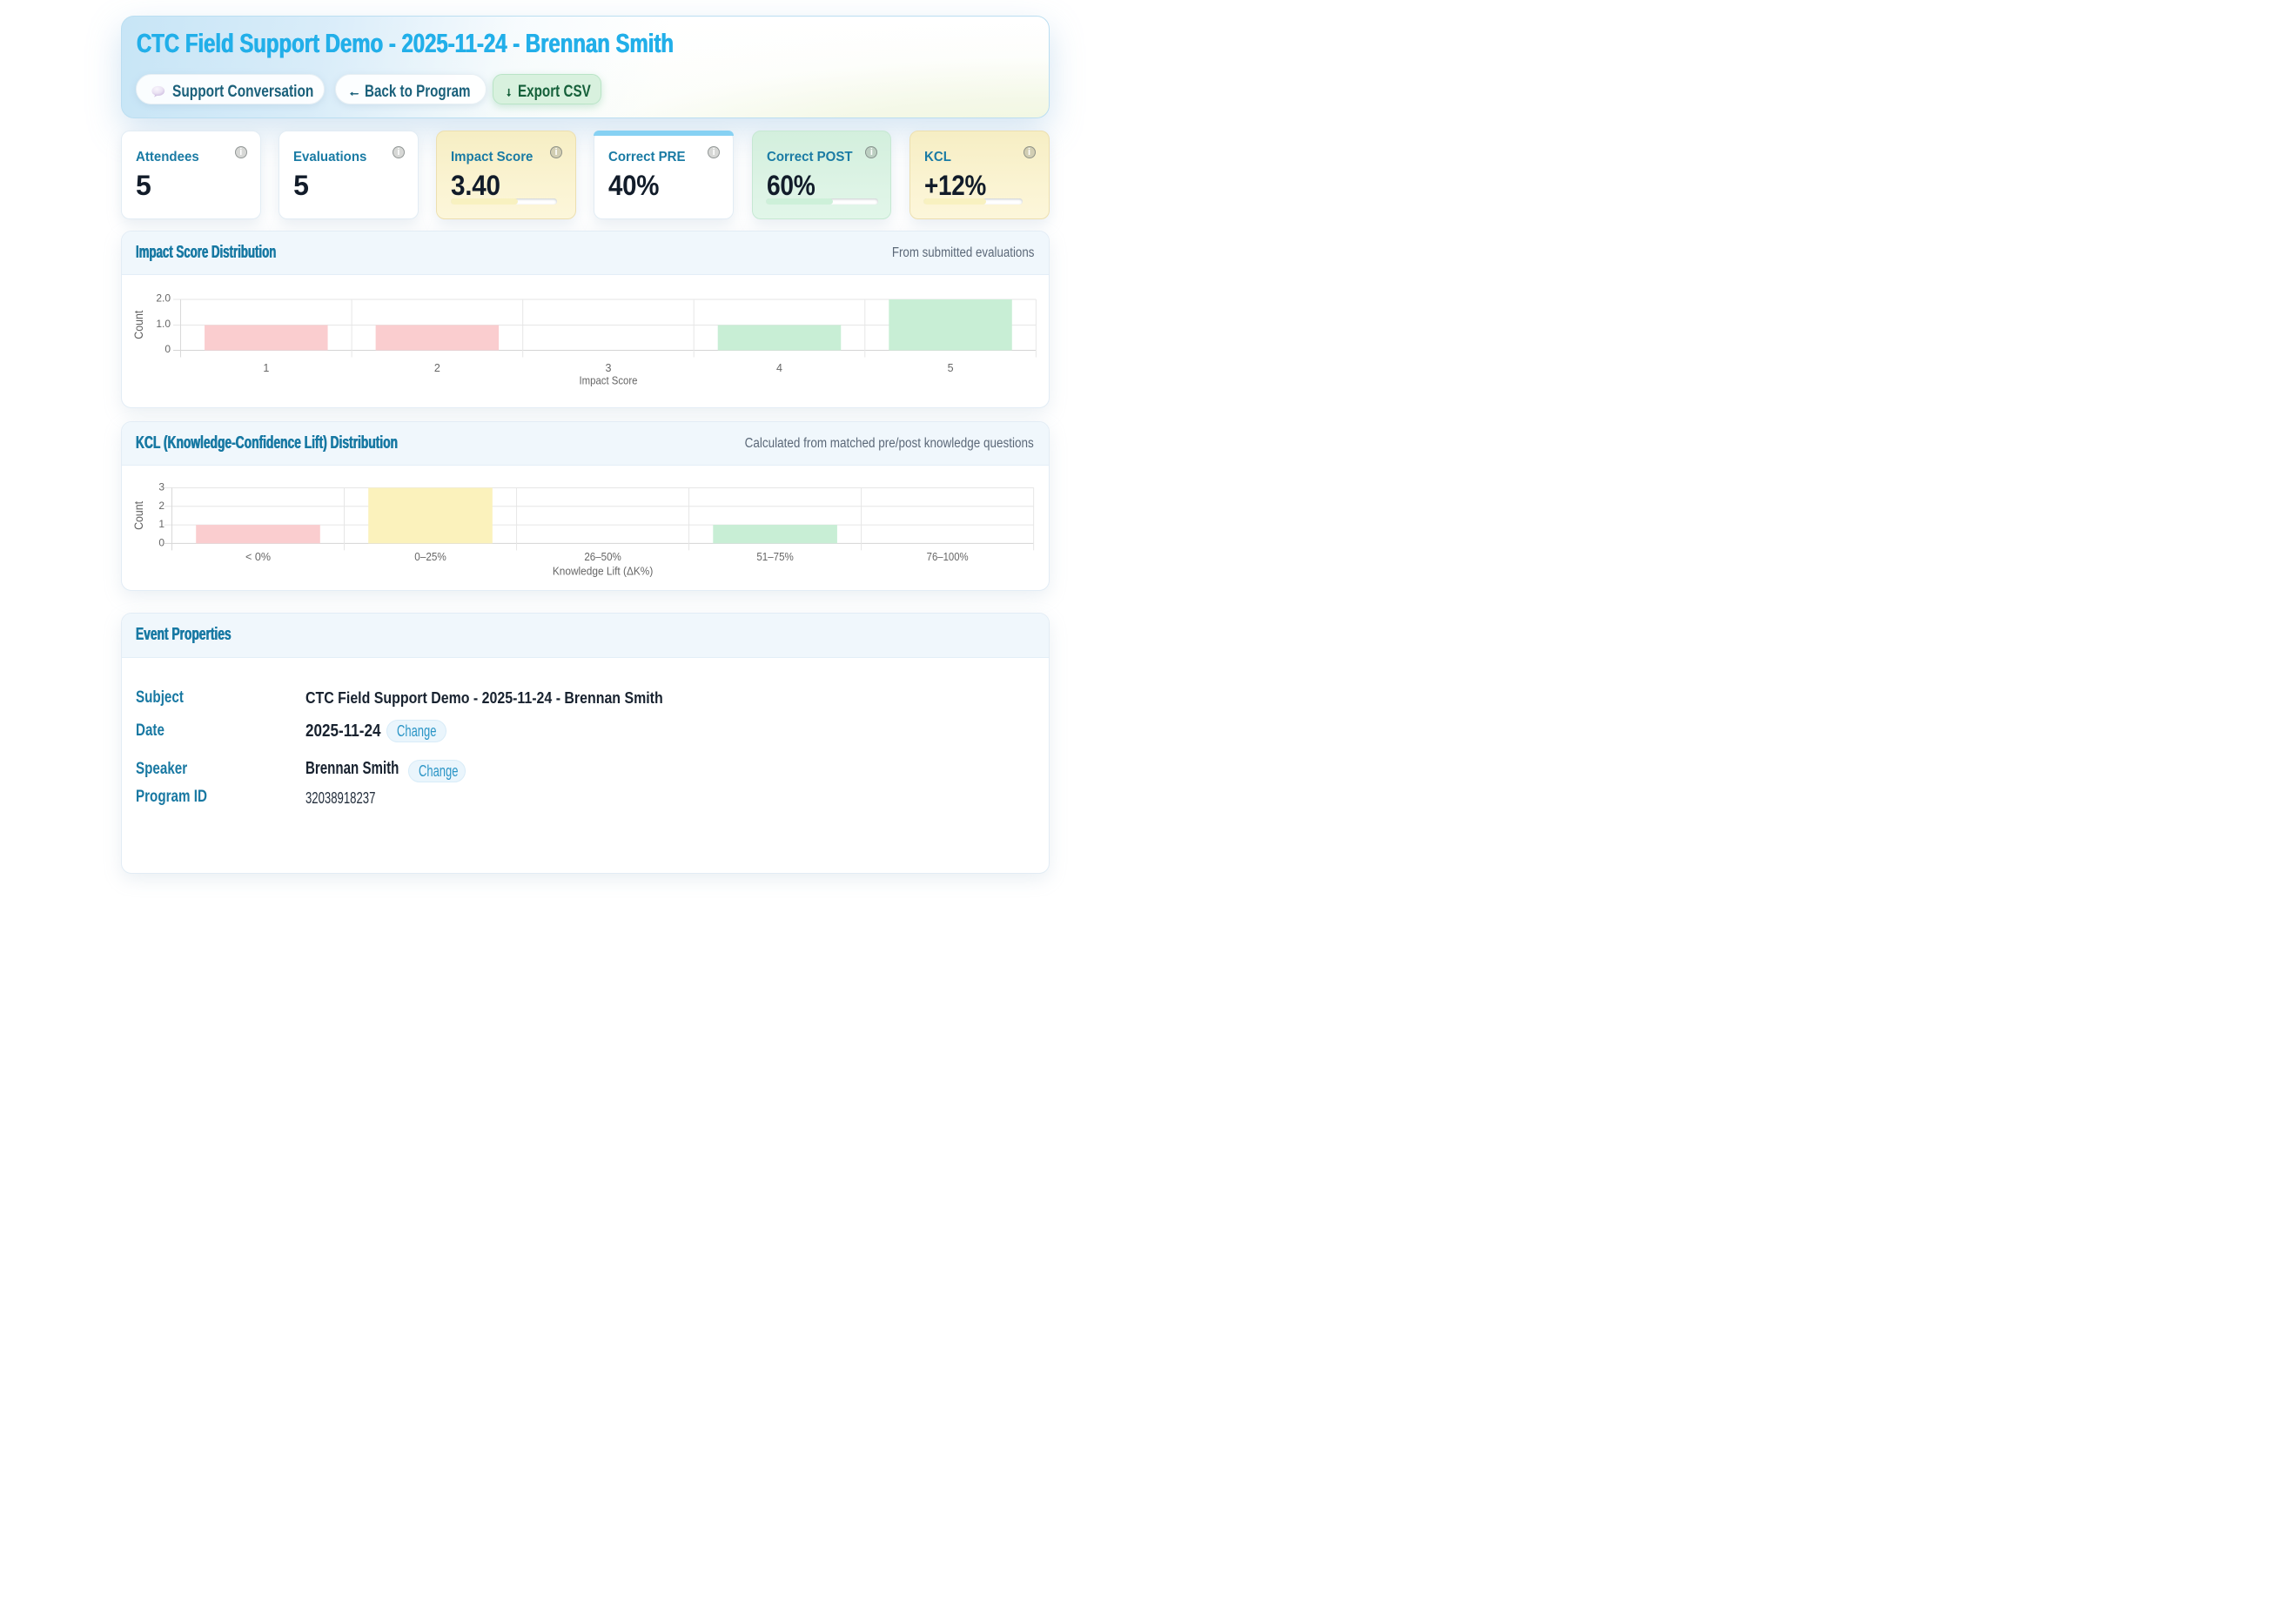 The width and height of the screenshot is (2282, 1624). What do you see at coordinates (258, 557) in the screenshot?
I see `svg-text: < 0%` at bounding box center [258, 557].